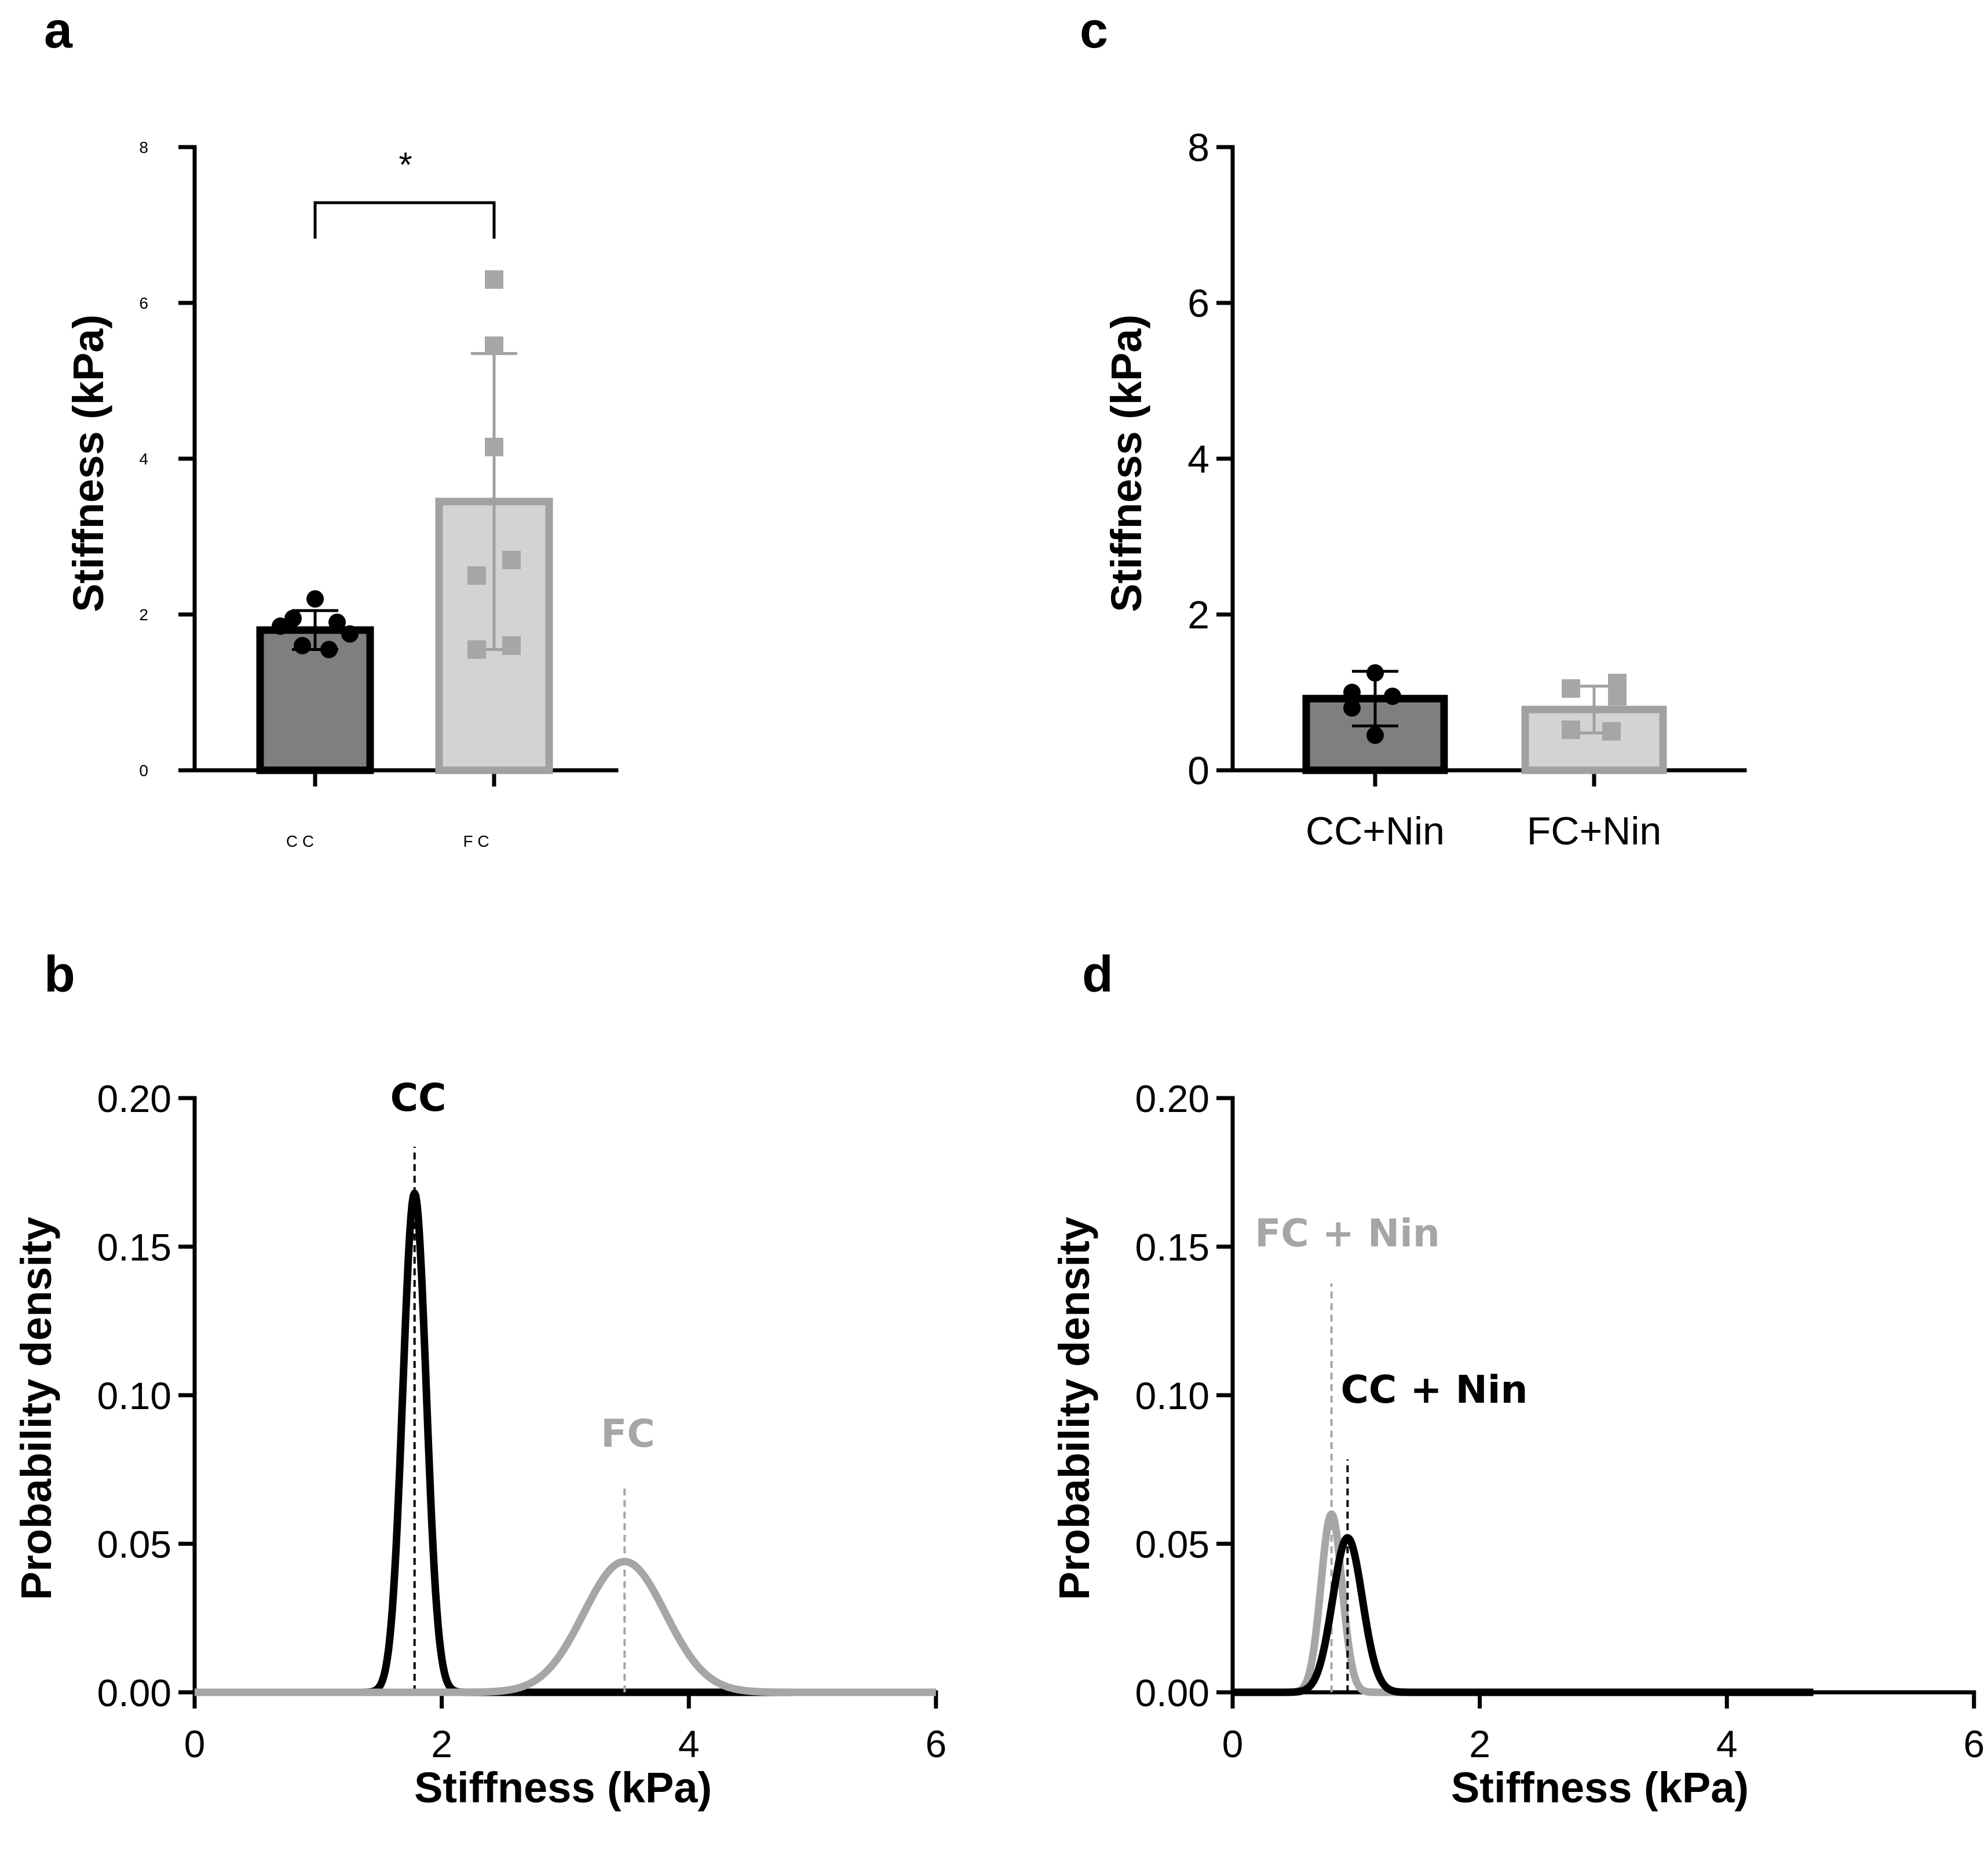 The height and width of the screenshot is (1862, 1988). I want to click on curve-label-cc-nin: CC + Nin, so click(1434, 1389).